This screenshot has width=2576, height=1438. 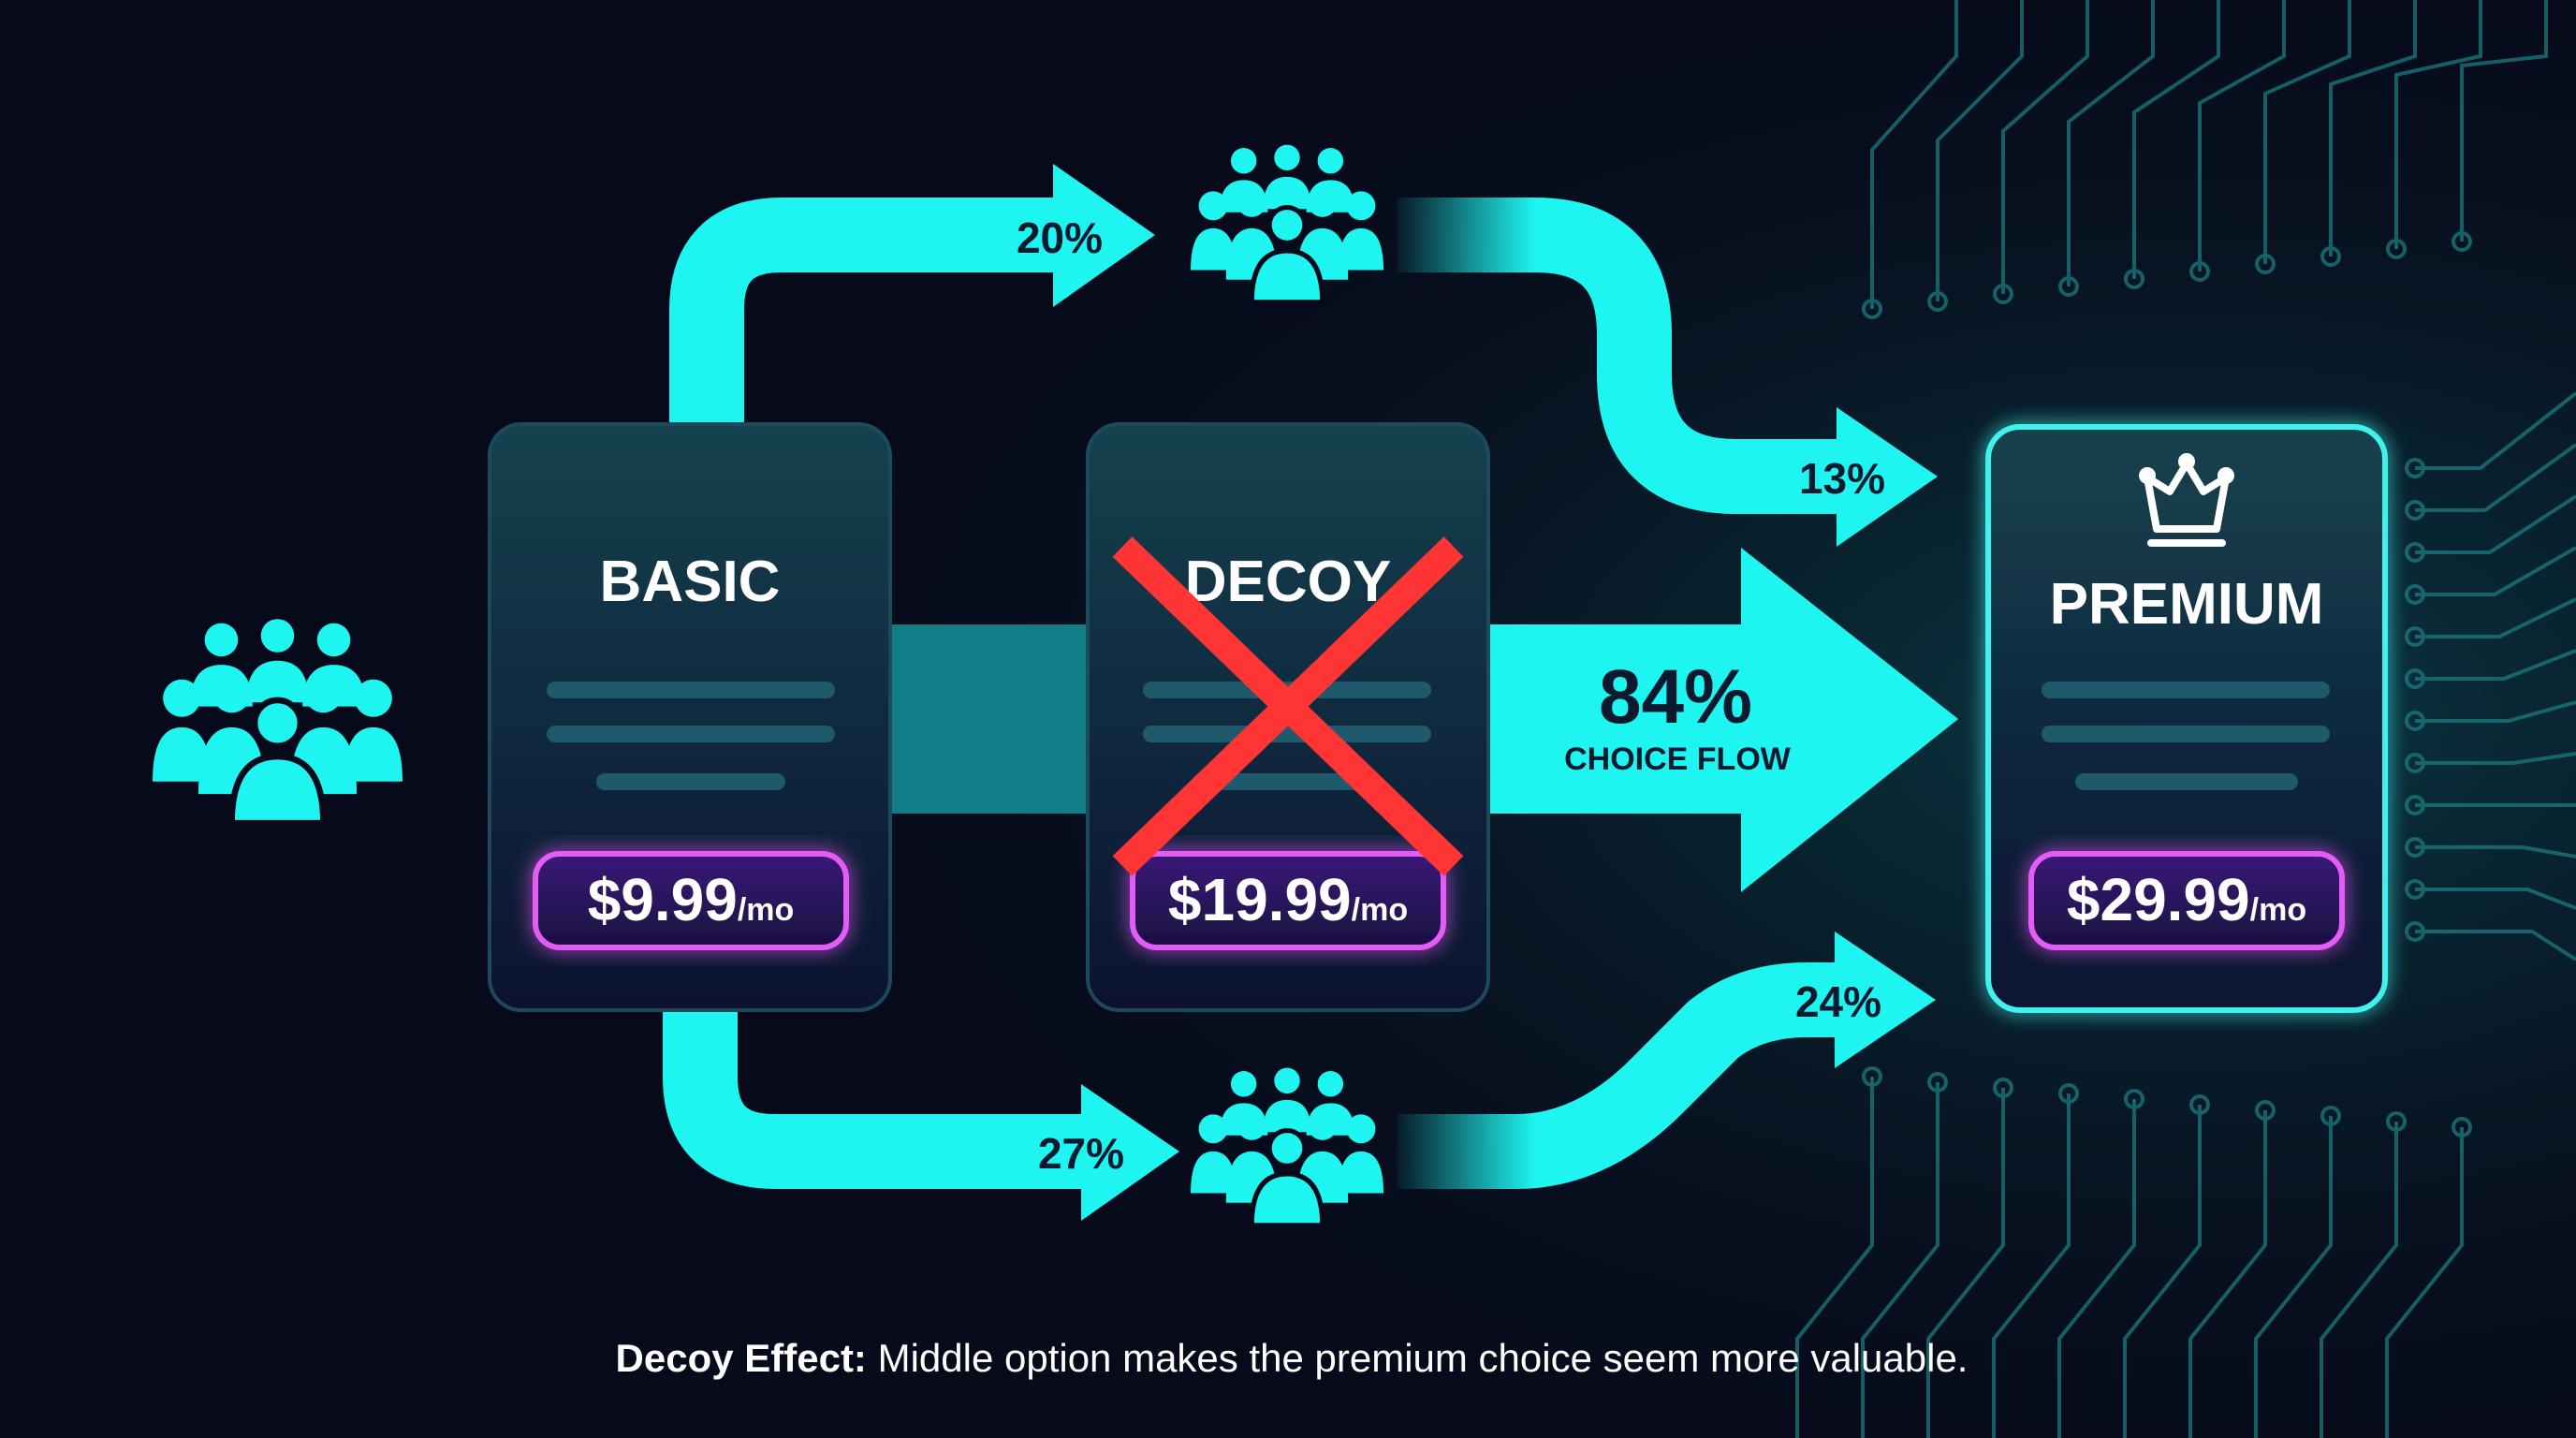 What do you see at coordinates (1623, 356) in the screenshot?
I see `flow-top-group-to-premium` at bounding box center [1623, 356].